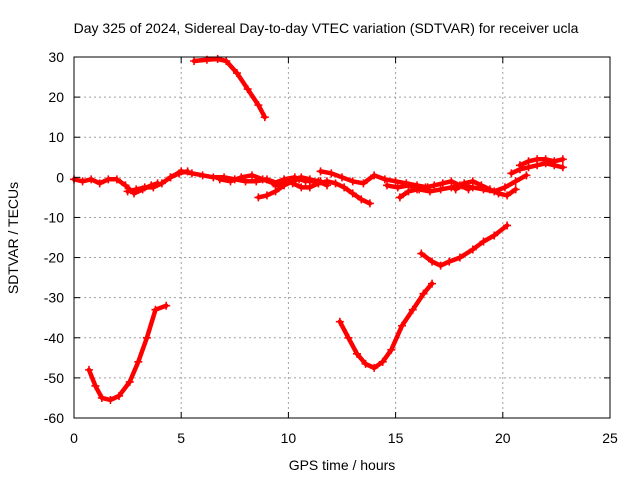  What do you see at coordinates (54, 258) in the screenshot?
I see `y-tick-label: -20` at bounding box center [54, 258].